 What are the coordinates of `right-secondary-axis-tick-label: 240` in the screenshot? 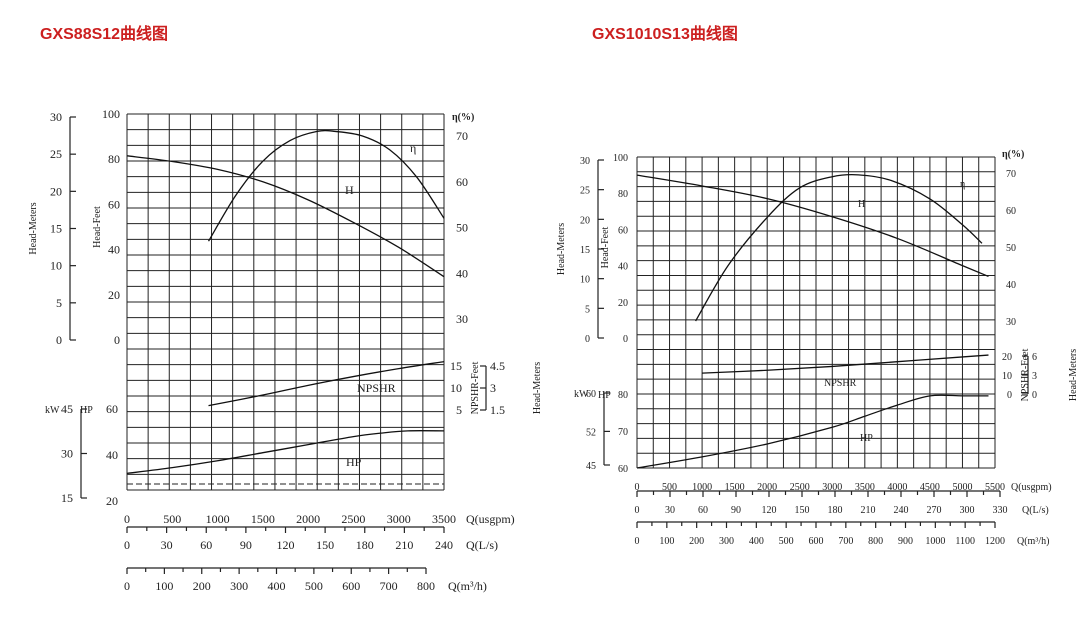 It's located at (901, 510).